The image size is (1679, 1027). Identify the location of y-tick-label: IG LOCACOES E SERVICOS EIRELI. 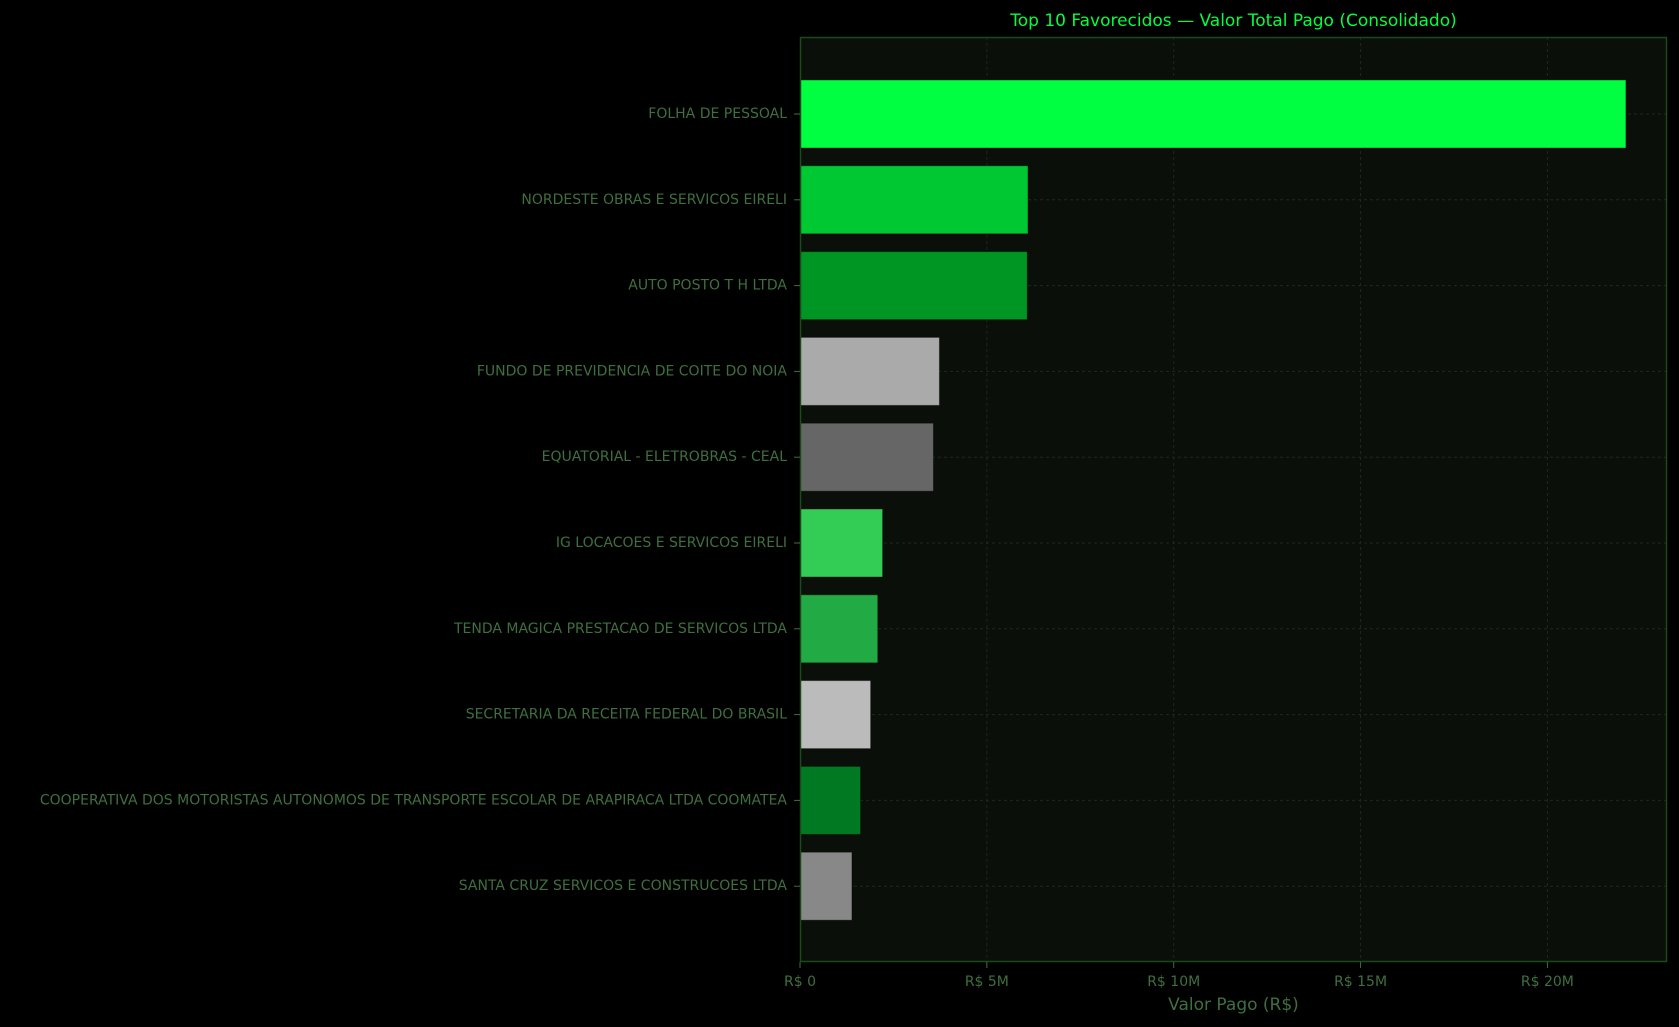
(671, 543).